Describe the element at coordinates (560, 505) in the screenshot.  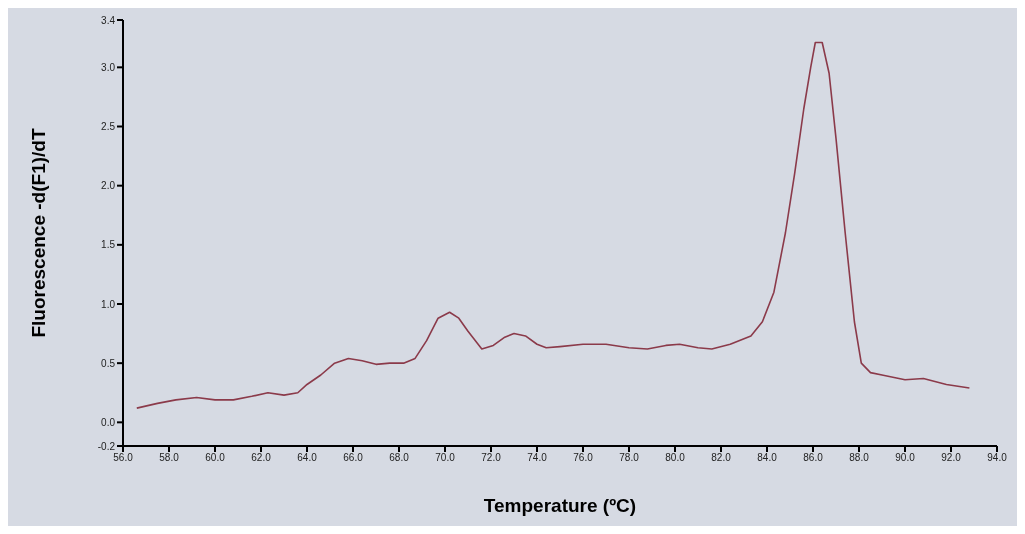
I see `x-axis-title: Temperature (ºC)` at that location.